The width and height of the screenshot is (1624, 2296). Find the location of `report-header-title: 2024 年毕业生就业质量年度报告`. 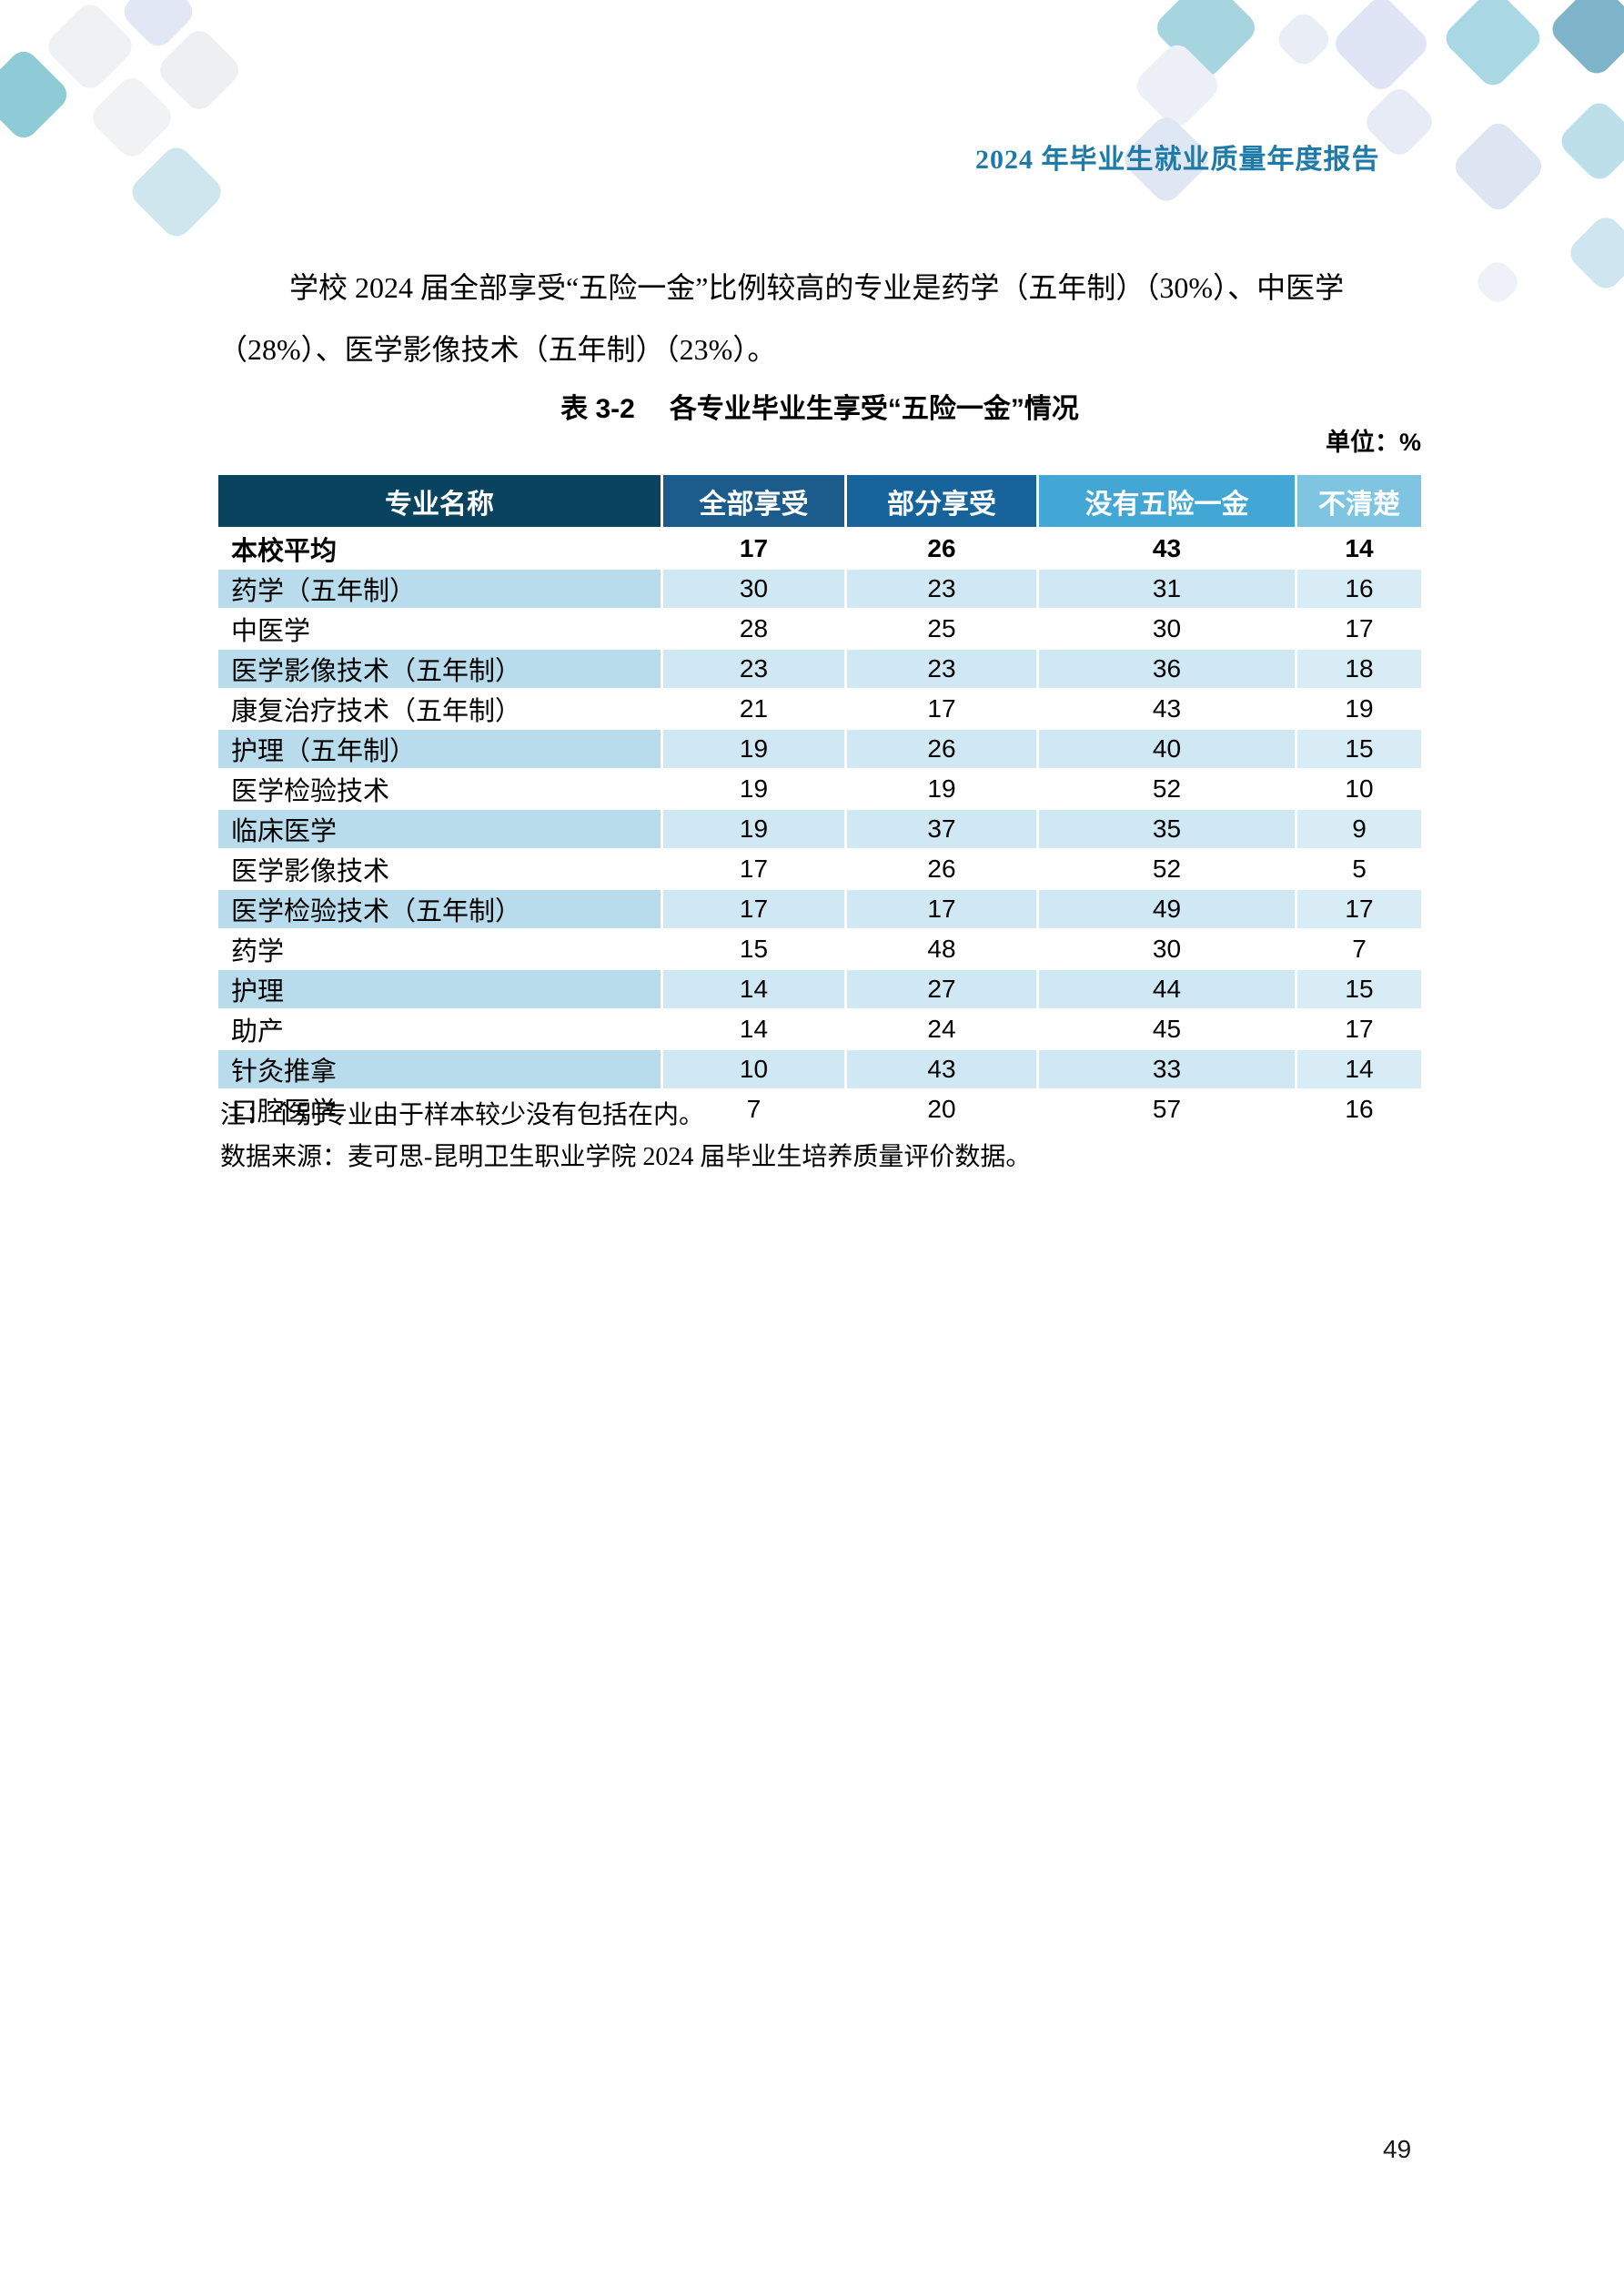

report-header-title: 2024 年毕业生就业质量年度报告 is located at coordinates (1177, 160).